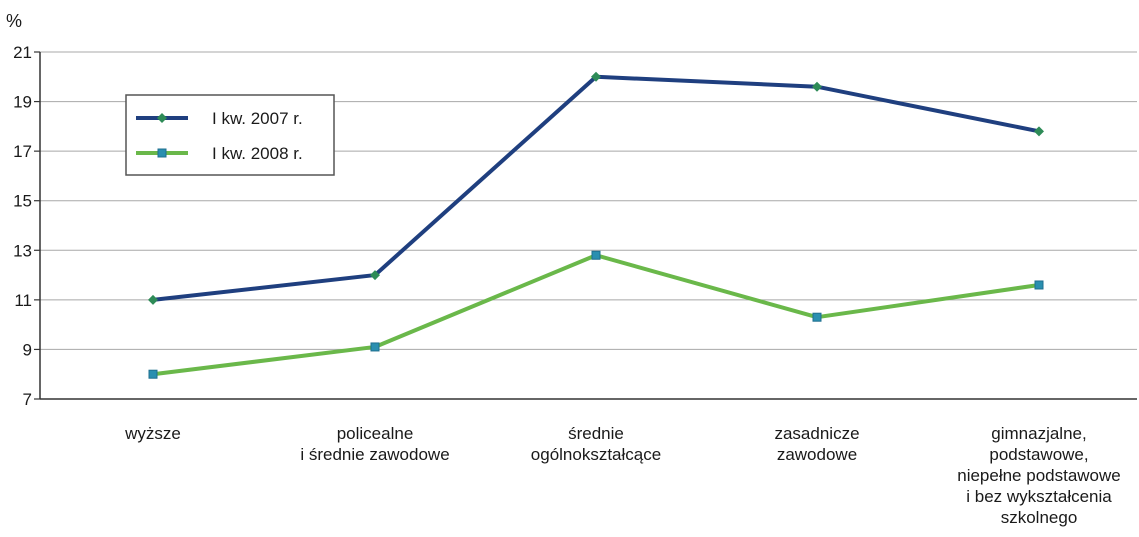 The image size is (1139, 537). I want to click on y-tick-label: 15, so click(22, 201).